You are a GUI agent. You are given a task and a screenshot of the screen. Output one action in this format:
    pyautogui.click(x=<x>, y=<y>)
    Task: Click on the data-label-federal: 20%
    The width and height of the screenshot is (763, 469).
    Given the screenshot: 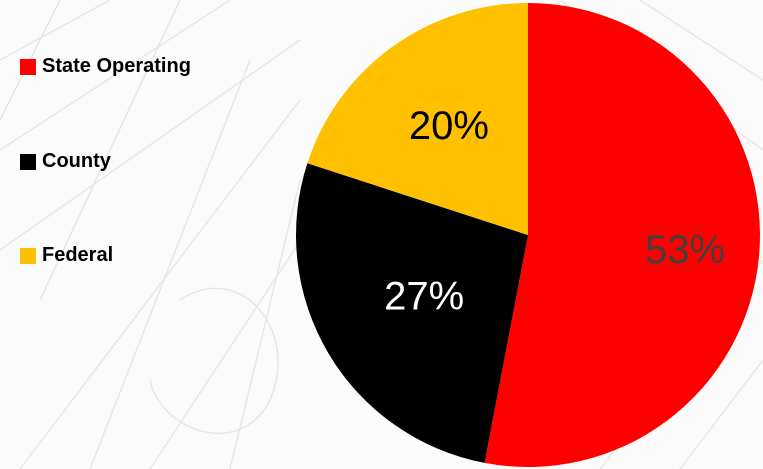 What is the action you would take?
    pyautogui.click(x=449, y=126)
    